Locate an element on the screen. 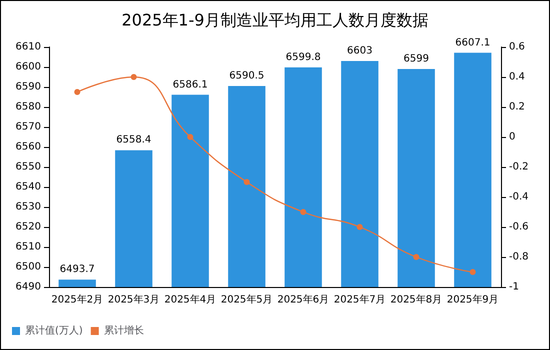 This screenshot has height=350, width=550. data-label: 6599 is located at coordinates (416, 59).